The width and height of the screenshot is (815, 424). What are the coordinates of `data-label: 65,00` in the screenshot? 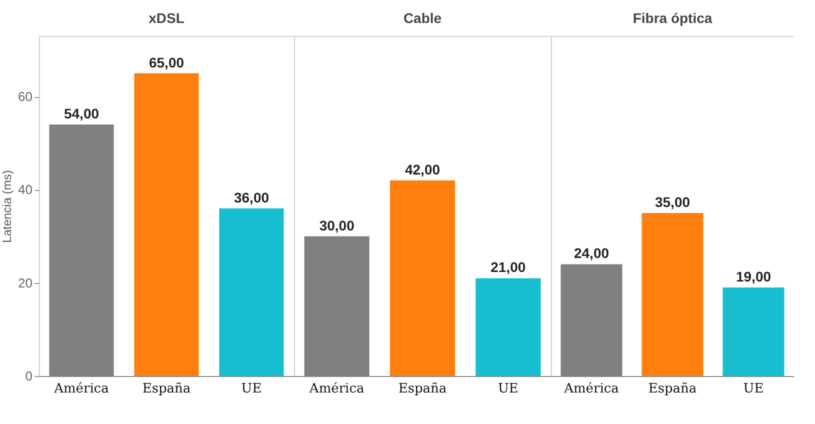 It's located at (166, 62).